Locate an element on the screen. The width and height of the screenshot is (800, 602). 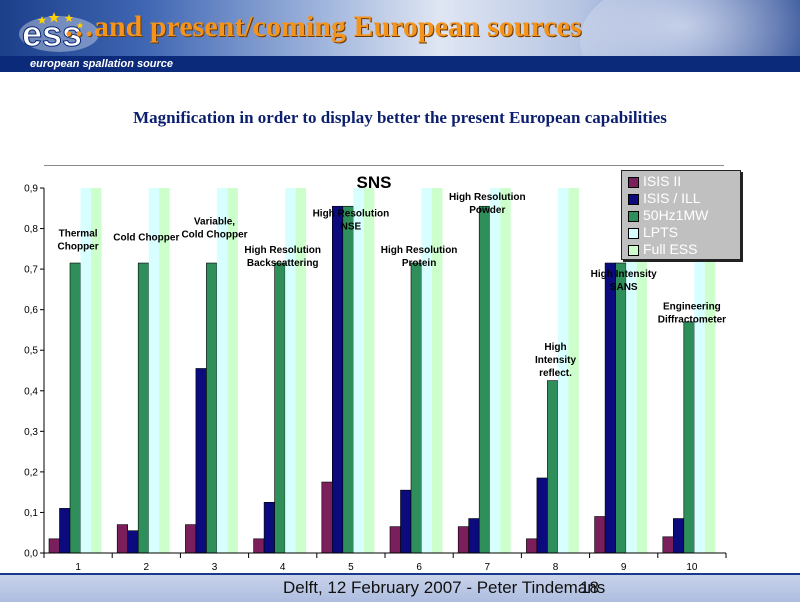
bar-annotation: Engineering is located at coordinates (692, 307).